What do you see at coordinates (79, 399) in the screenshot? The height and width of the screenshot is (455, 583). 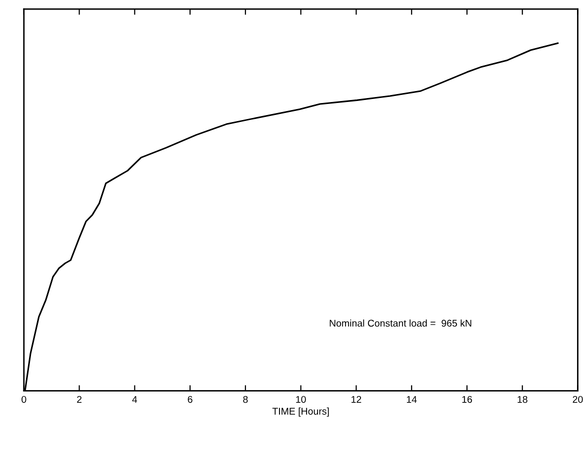 I see `x-tick-label: 2` at bounding box center [79, 399].